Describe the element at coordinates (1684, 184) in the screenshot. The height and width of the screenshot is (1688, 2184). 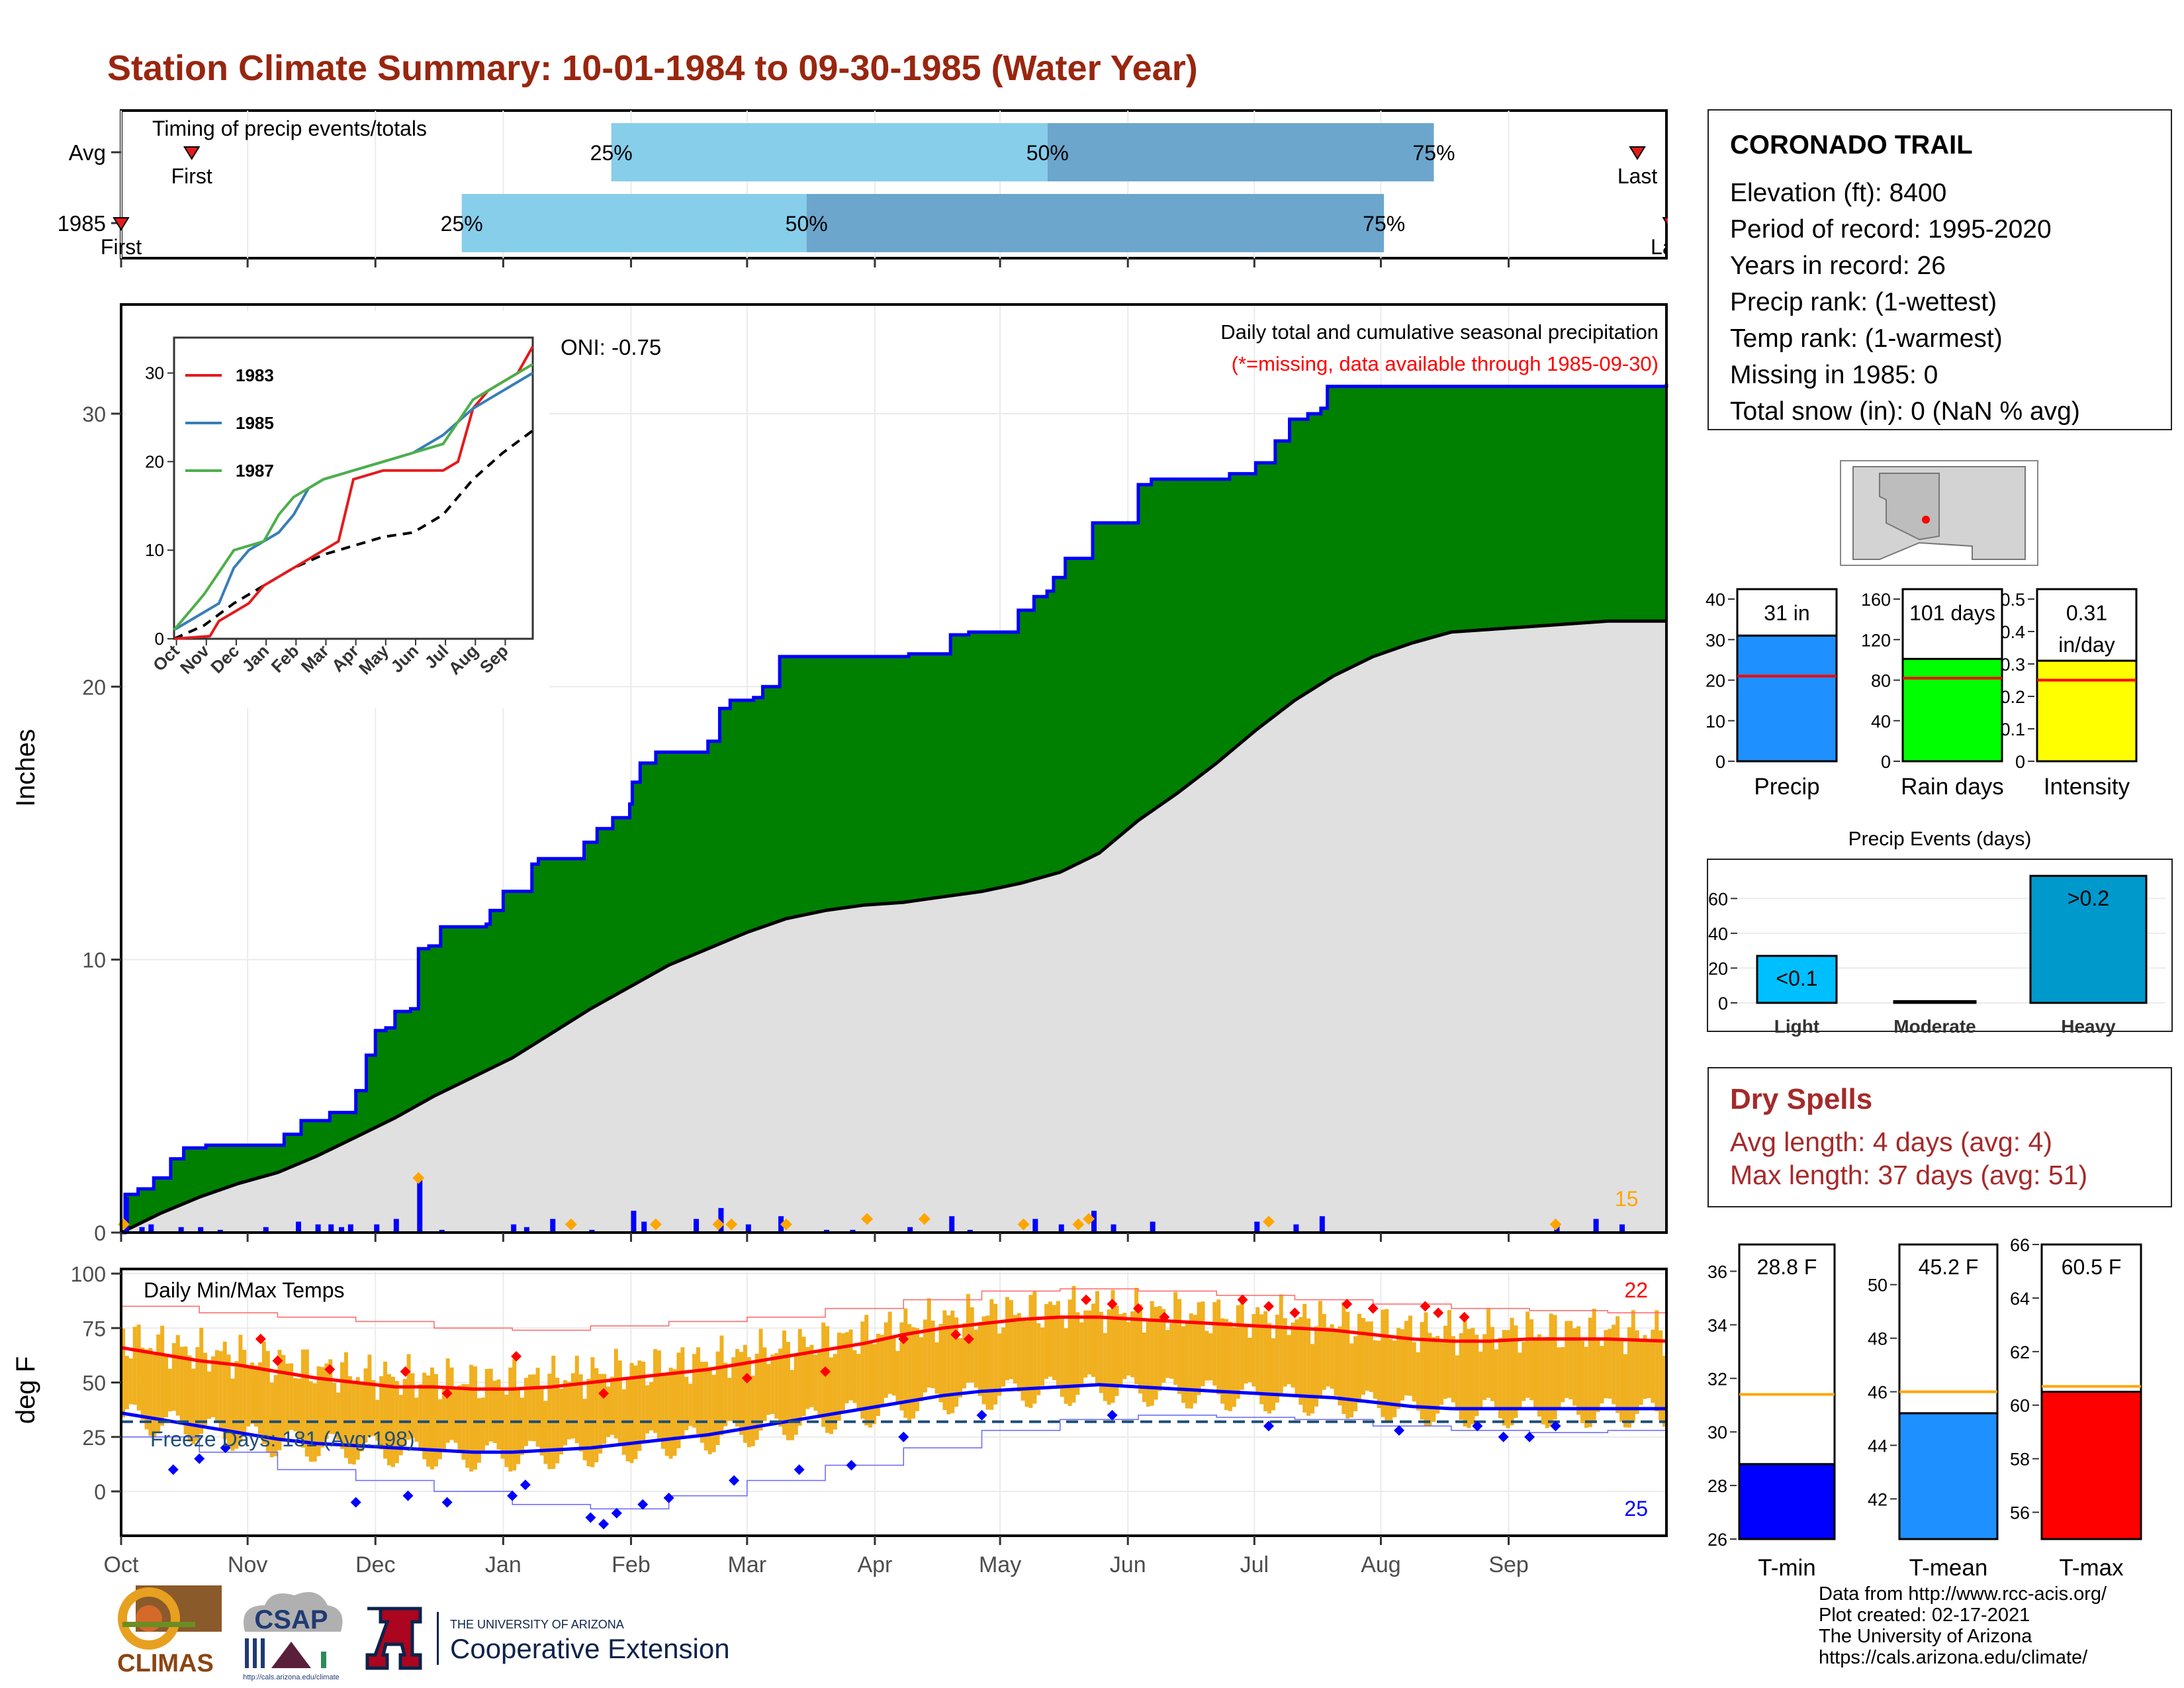
I see `timing-mask` at that location.